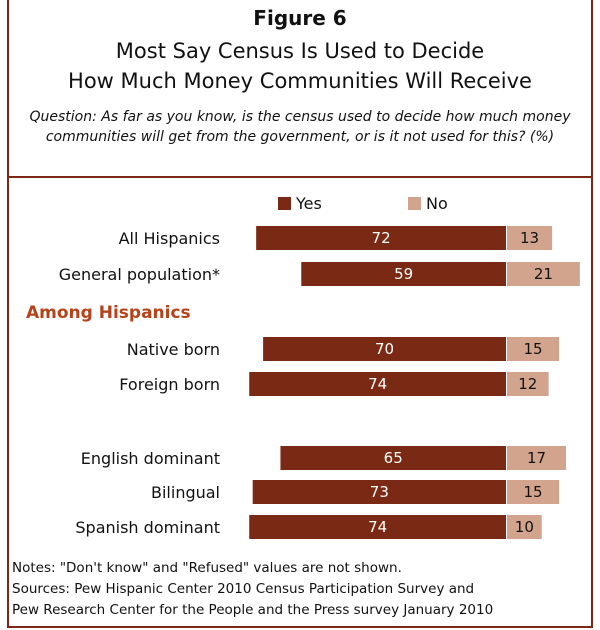  What do you see at coordinates (185, 492) in the screenshot?
I see `category-label: Bilingual` at bounding box center [185, 492].